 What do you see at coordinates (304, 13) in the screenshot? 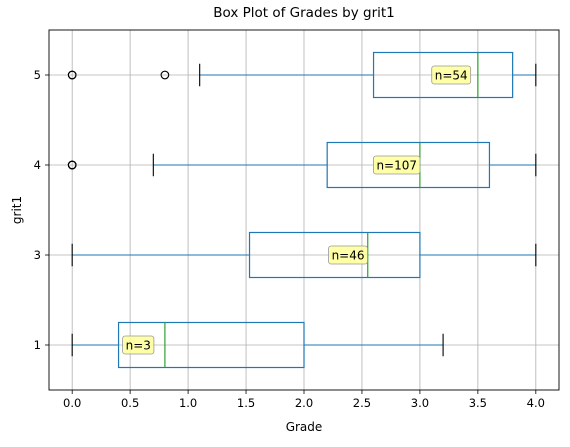
I see `chart-title: Box Plot of Grades by grit1` at bounding box center [304, 13].